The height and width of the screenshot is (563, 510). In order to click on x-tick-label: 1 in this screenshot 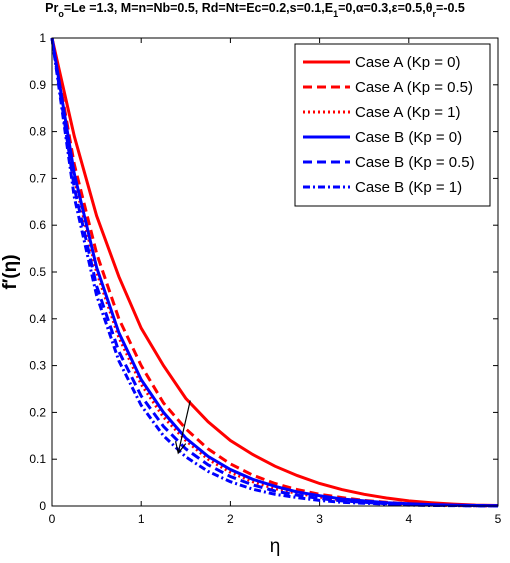, I will do `click(141, 519)`.